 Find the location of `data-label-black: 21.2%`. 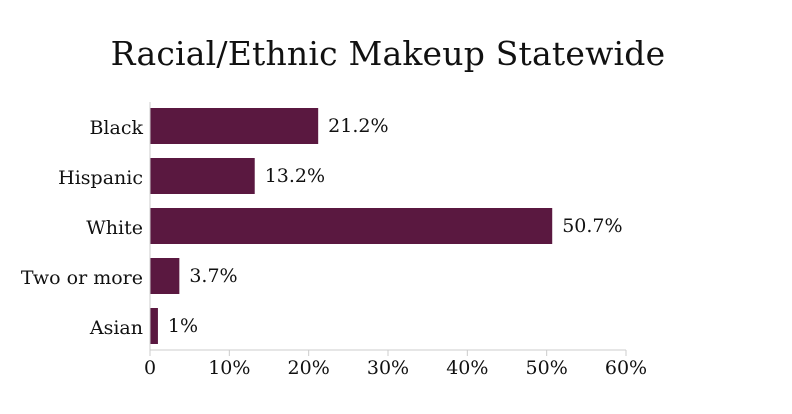

data-label-black: 21.2% is located at coordinates (358, 126).